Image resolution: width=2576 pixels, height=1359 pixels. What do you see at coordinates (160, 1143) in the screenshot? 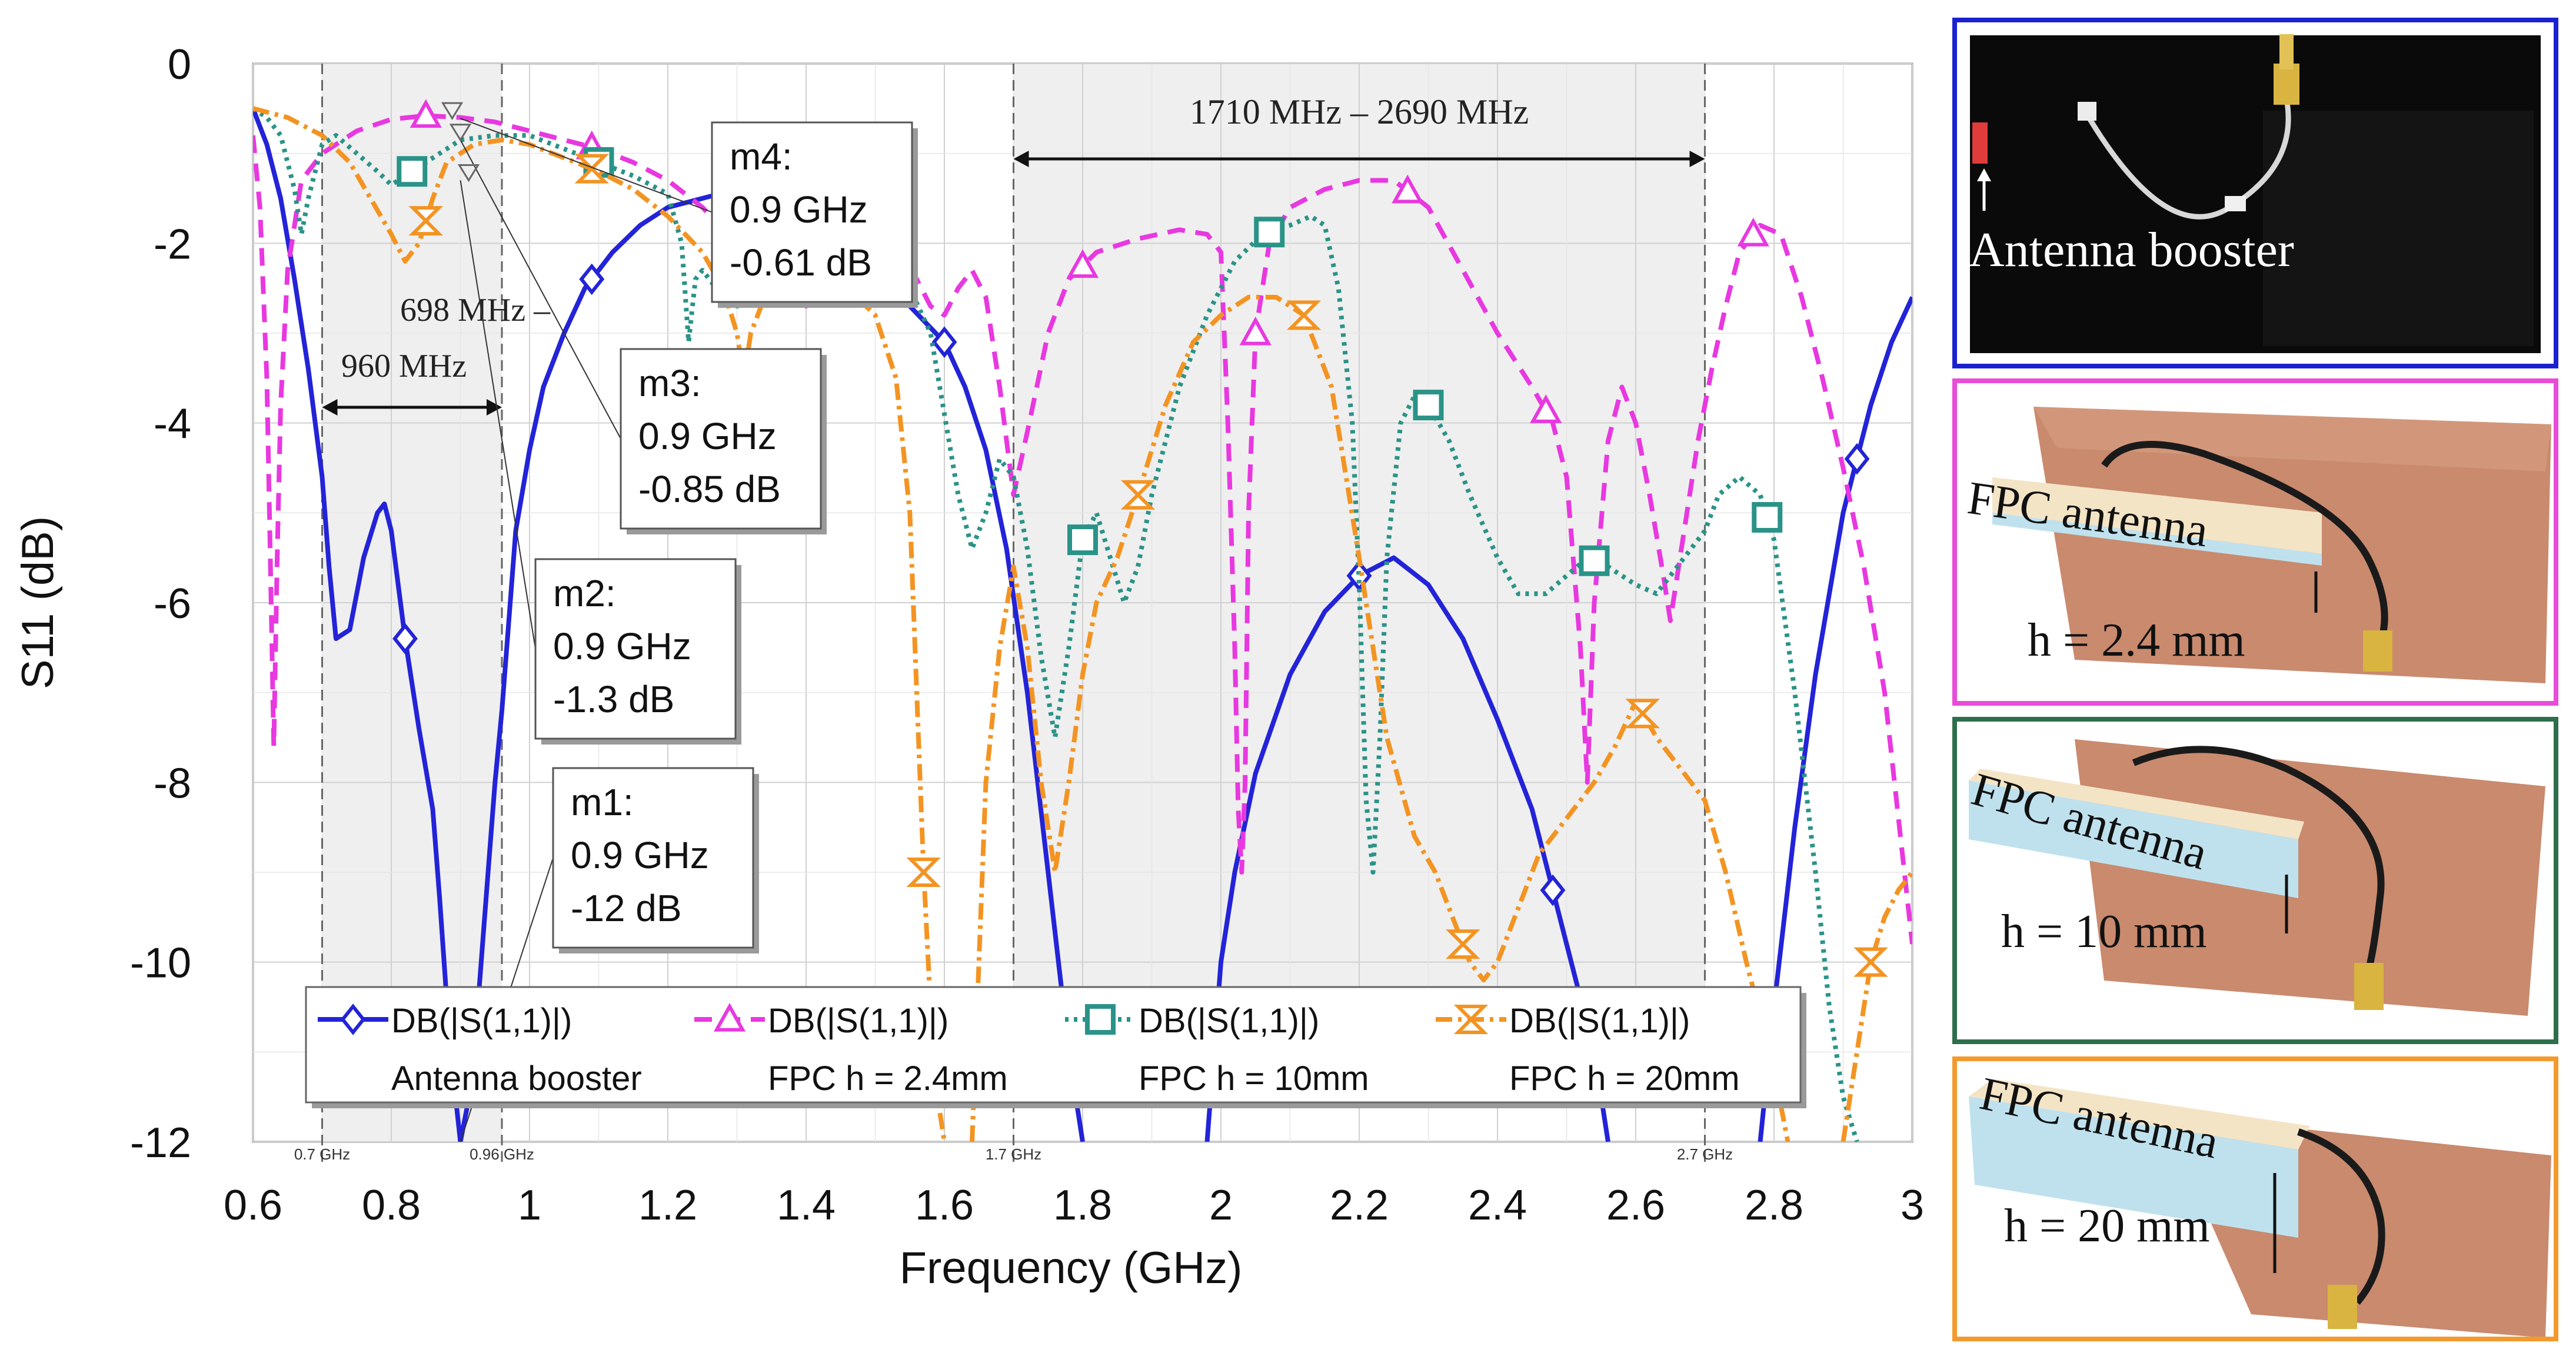
I see `y-tick-label: -12` at bounding box center [160, 1143].